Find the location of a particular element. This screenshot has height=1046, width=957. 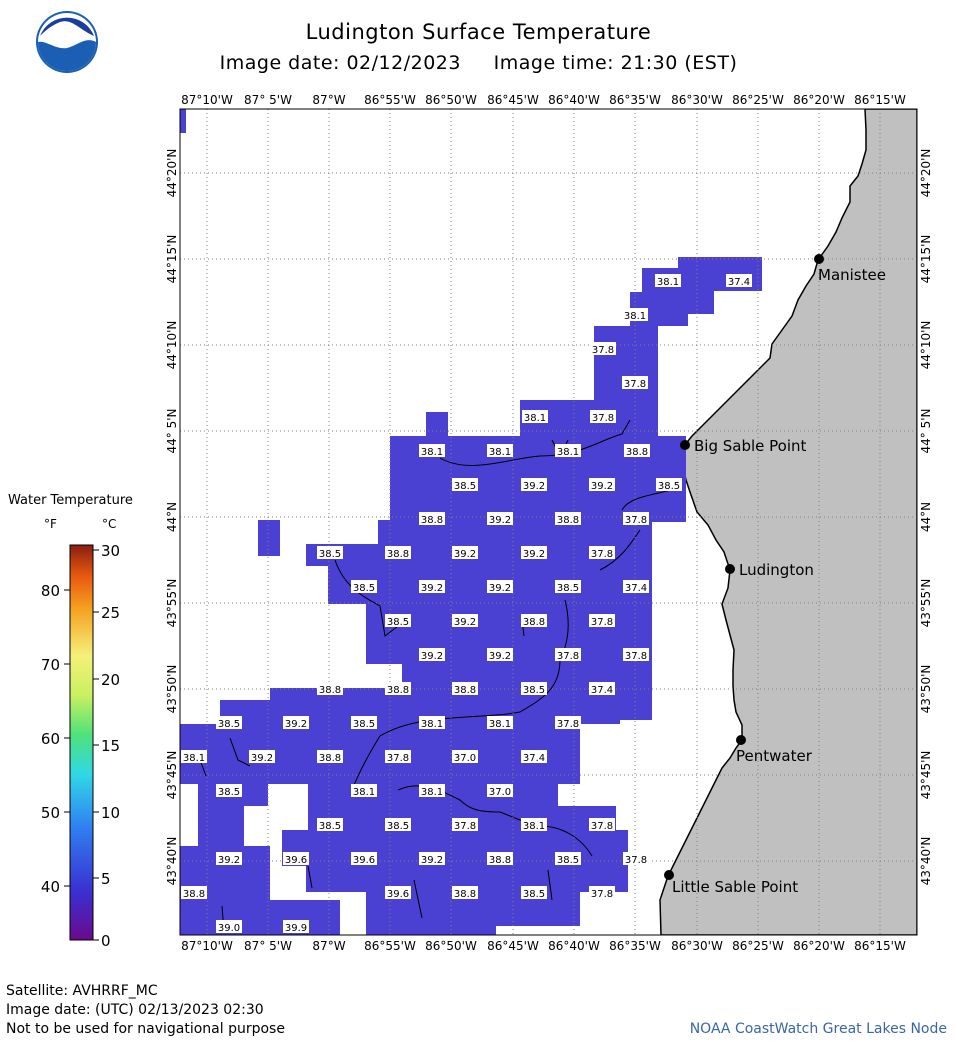

place-label-big-sable-point: Big Sable Point is located at coordinates (750, 446).